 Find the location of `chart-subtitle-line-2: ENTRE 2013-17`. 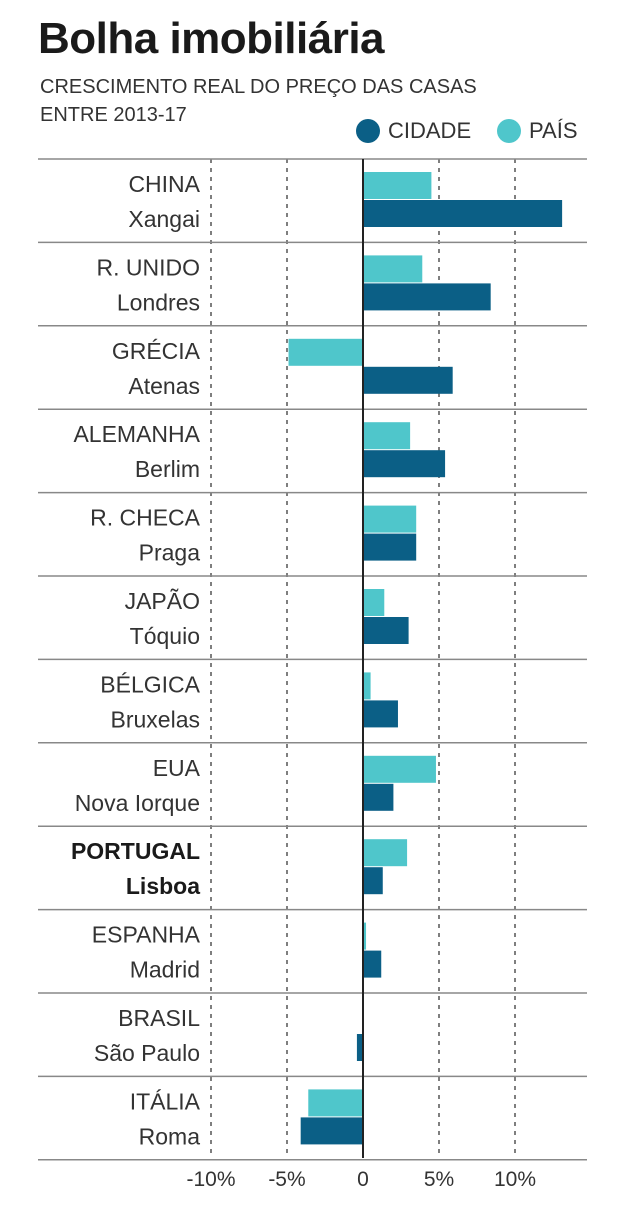

chart-subtitle-line-2: ENTRE 2013-17 is located at coordinates (113, 115).